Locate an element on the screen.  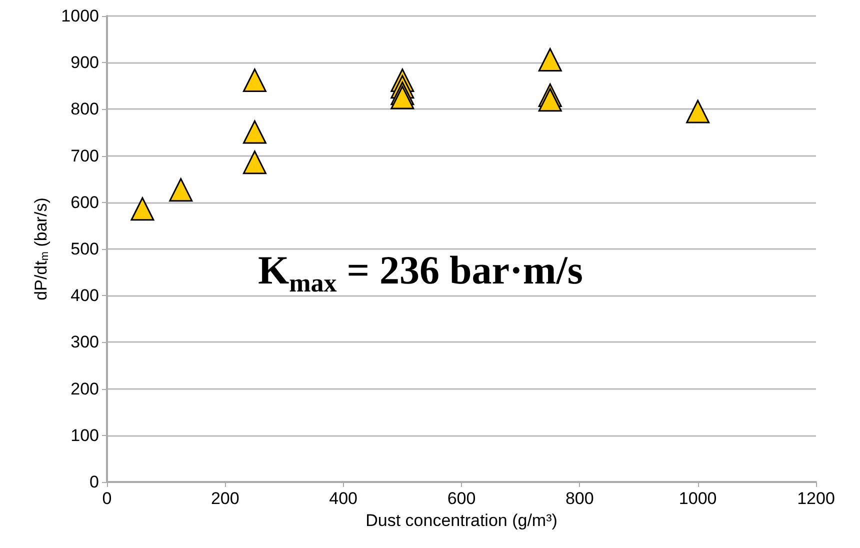
y-tick-label: 100 is located at coordinates (84, 435).